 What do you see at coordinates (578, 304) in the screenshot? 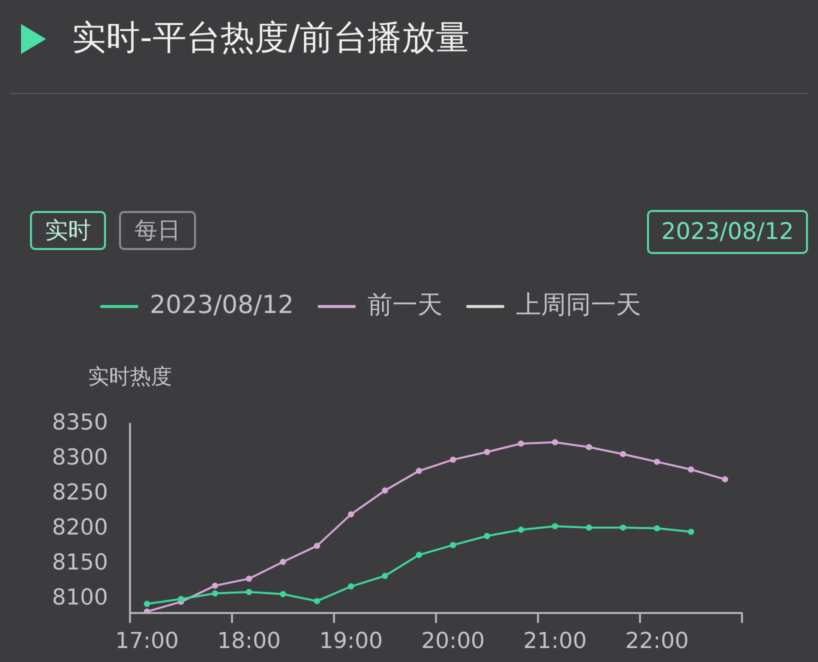
I see `legend-label: 上周同一天` at bounding box center [578, 304].